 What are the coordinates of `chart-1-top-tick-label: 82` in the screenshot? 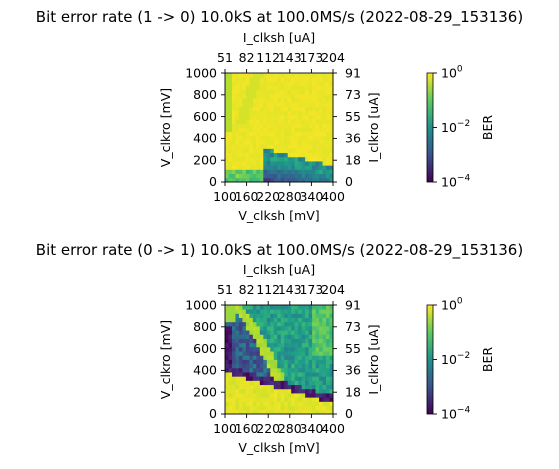 It's located at (247, 57).